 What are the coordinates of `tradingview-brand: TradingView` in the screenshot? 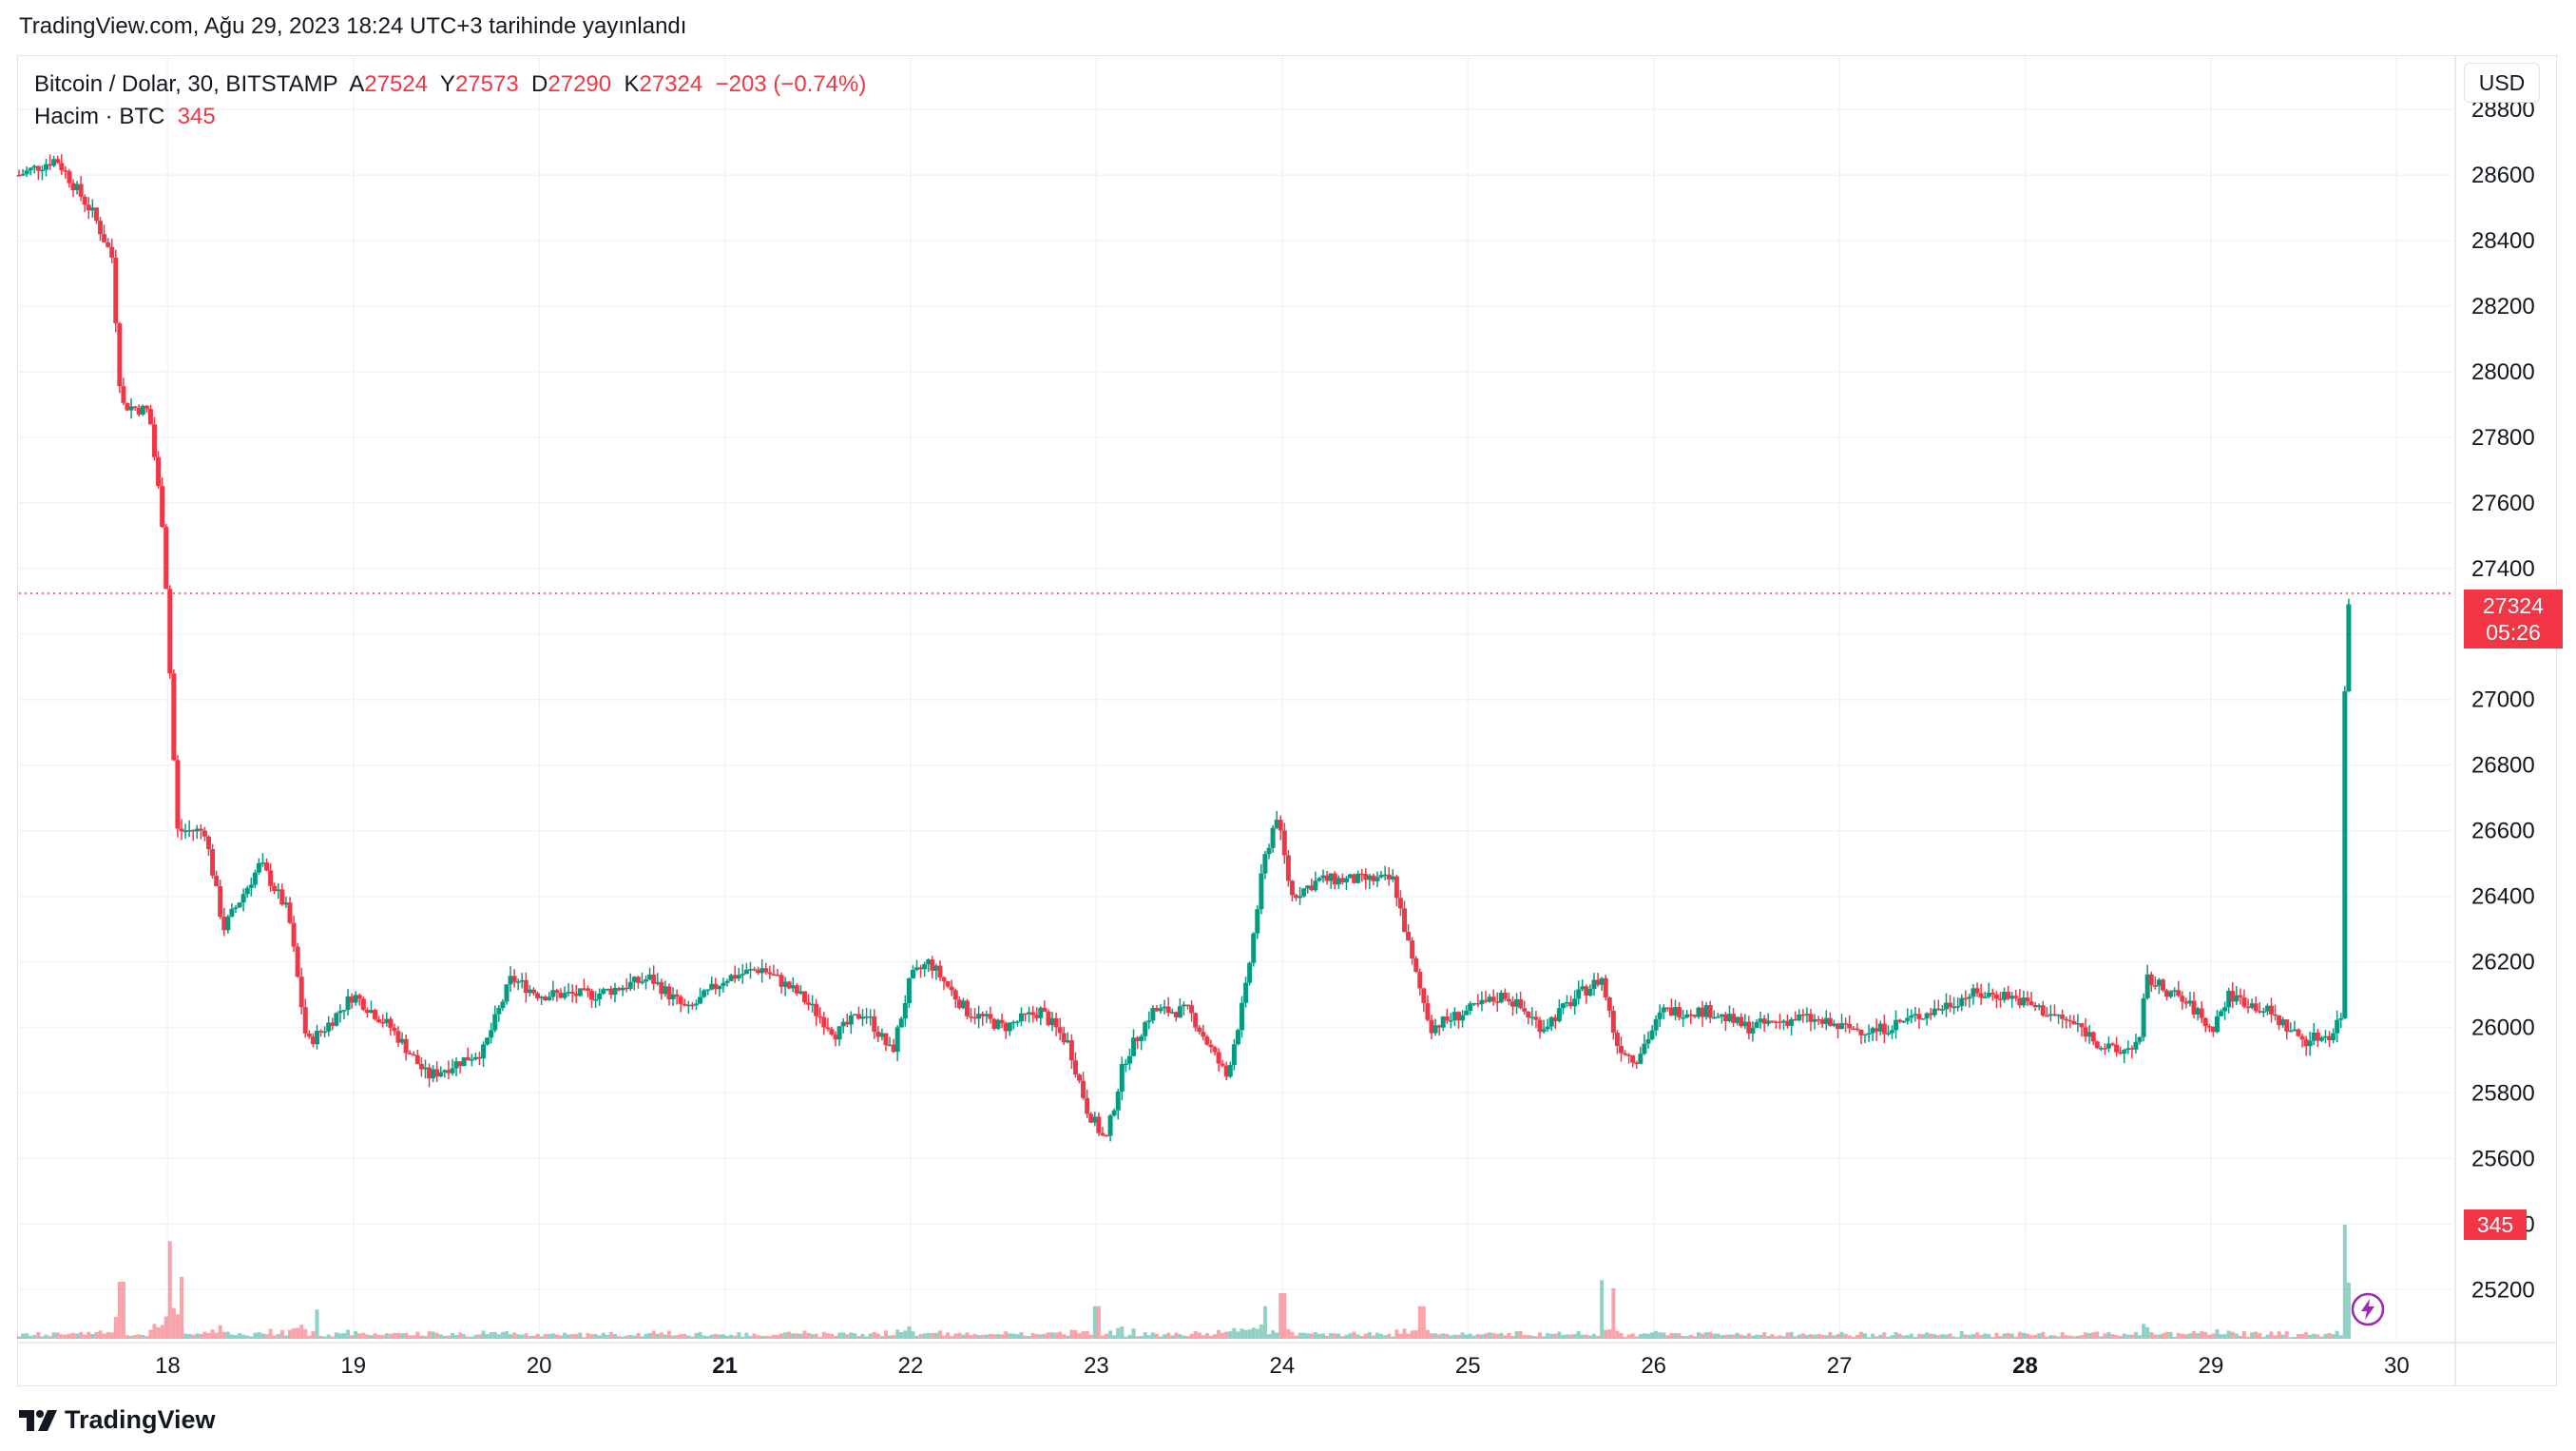 It's located at (118, 1420).